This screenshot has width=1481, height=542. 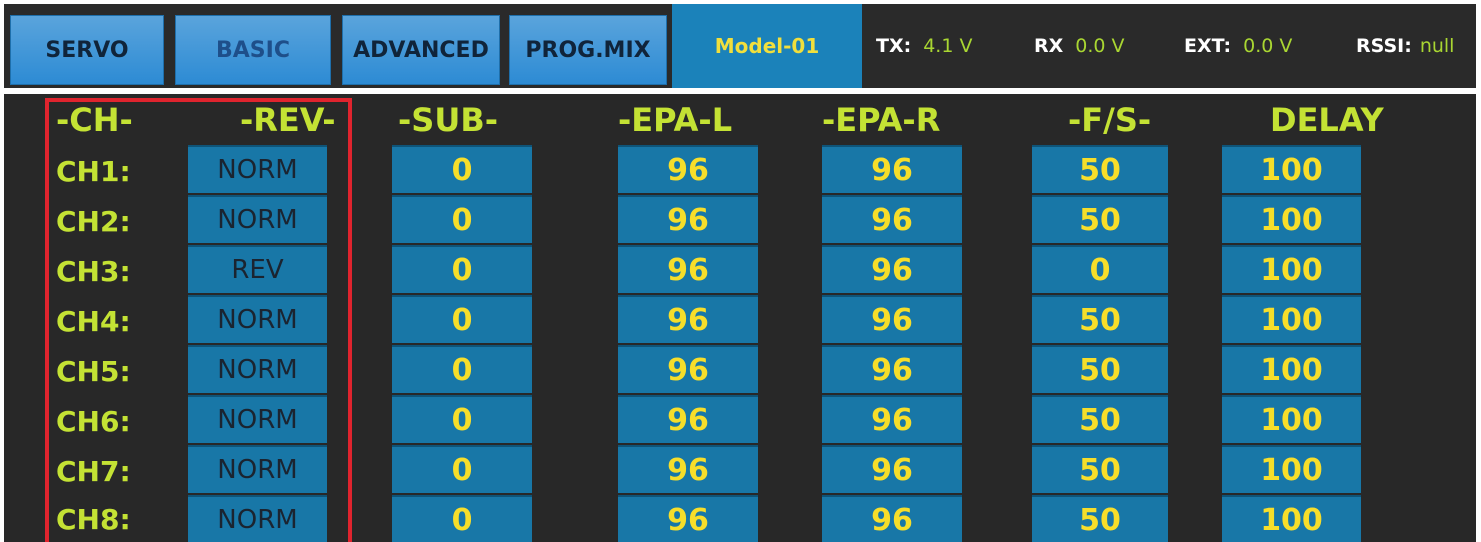 I want to click on tx-voltage: TX: 4.1 V, so click(x=924, y=46).